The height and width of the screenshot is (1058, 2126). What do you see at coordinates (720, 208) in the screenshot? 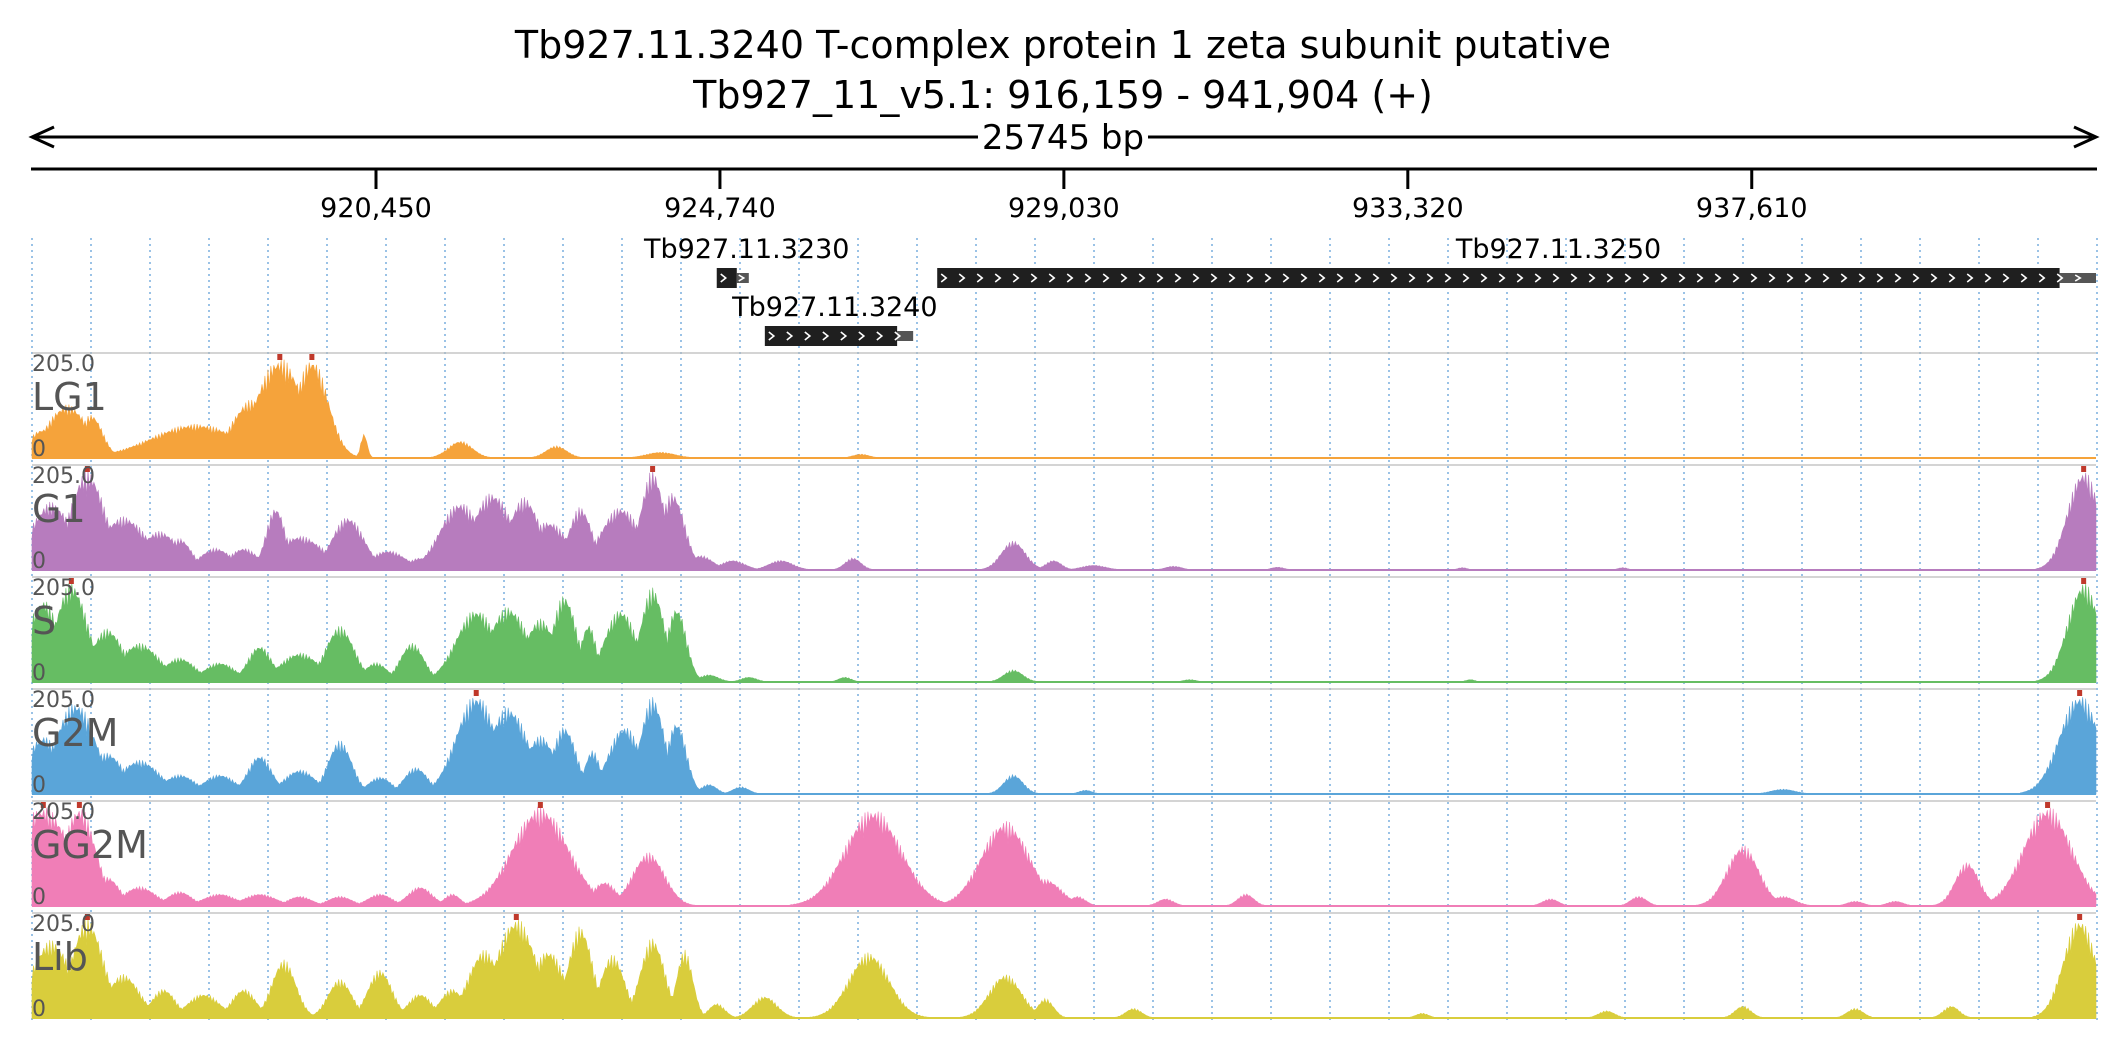
I see `axis-tick-label: 924,740` at bounding box center [720, 208].